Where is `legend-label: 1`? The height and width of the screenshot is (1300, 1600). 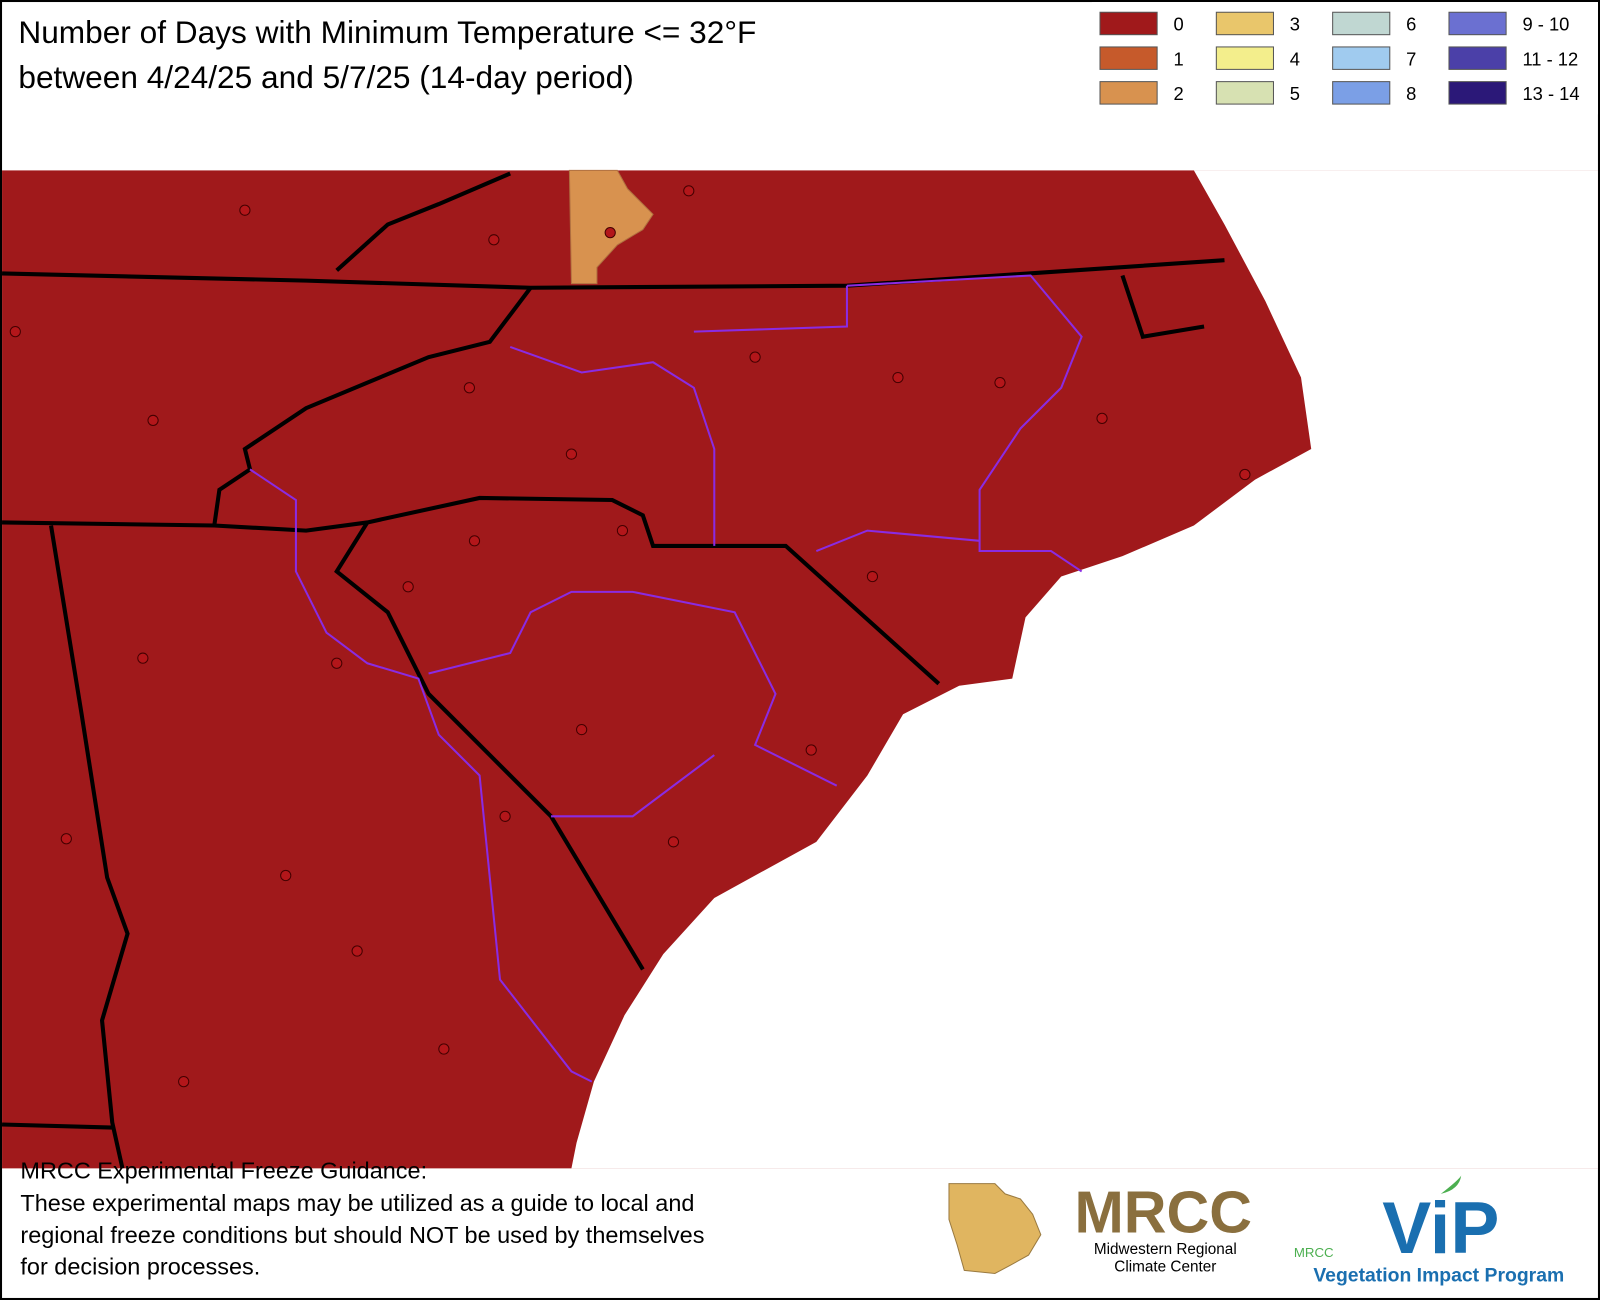
legend-label: 1 is located at coordinates (1178, 58).